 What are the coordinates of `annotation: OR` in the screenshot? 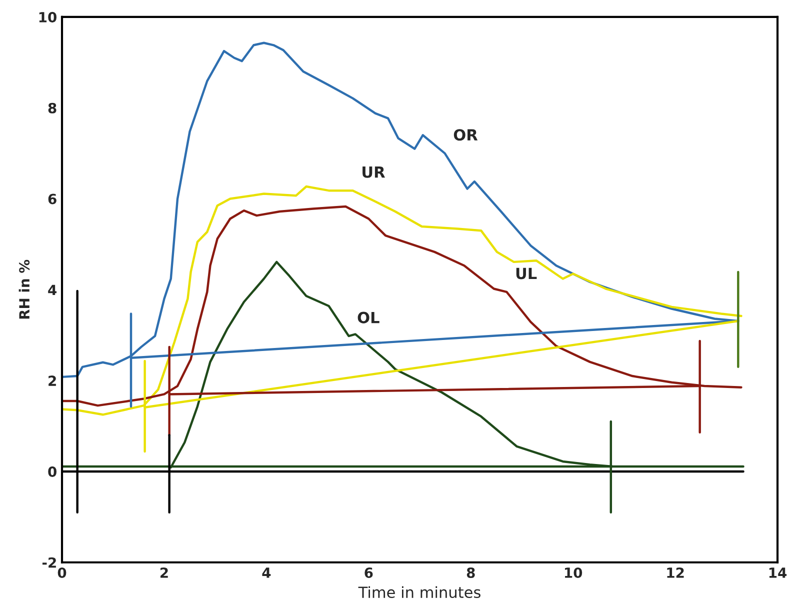 It's located at (466, 135).